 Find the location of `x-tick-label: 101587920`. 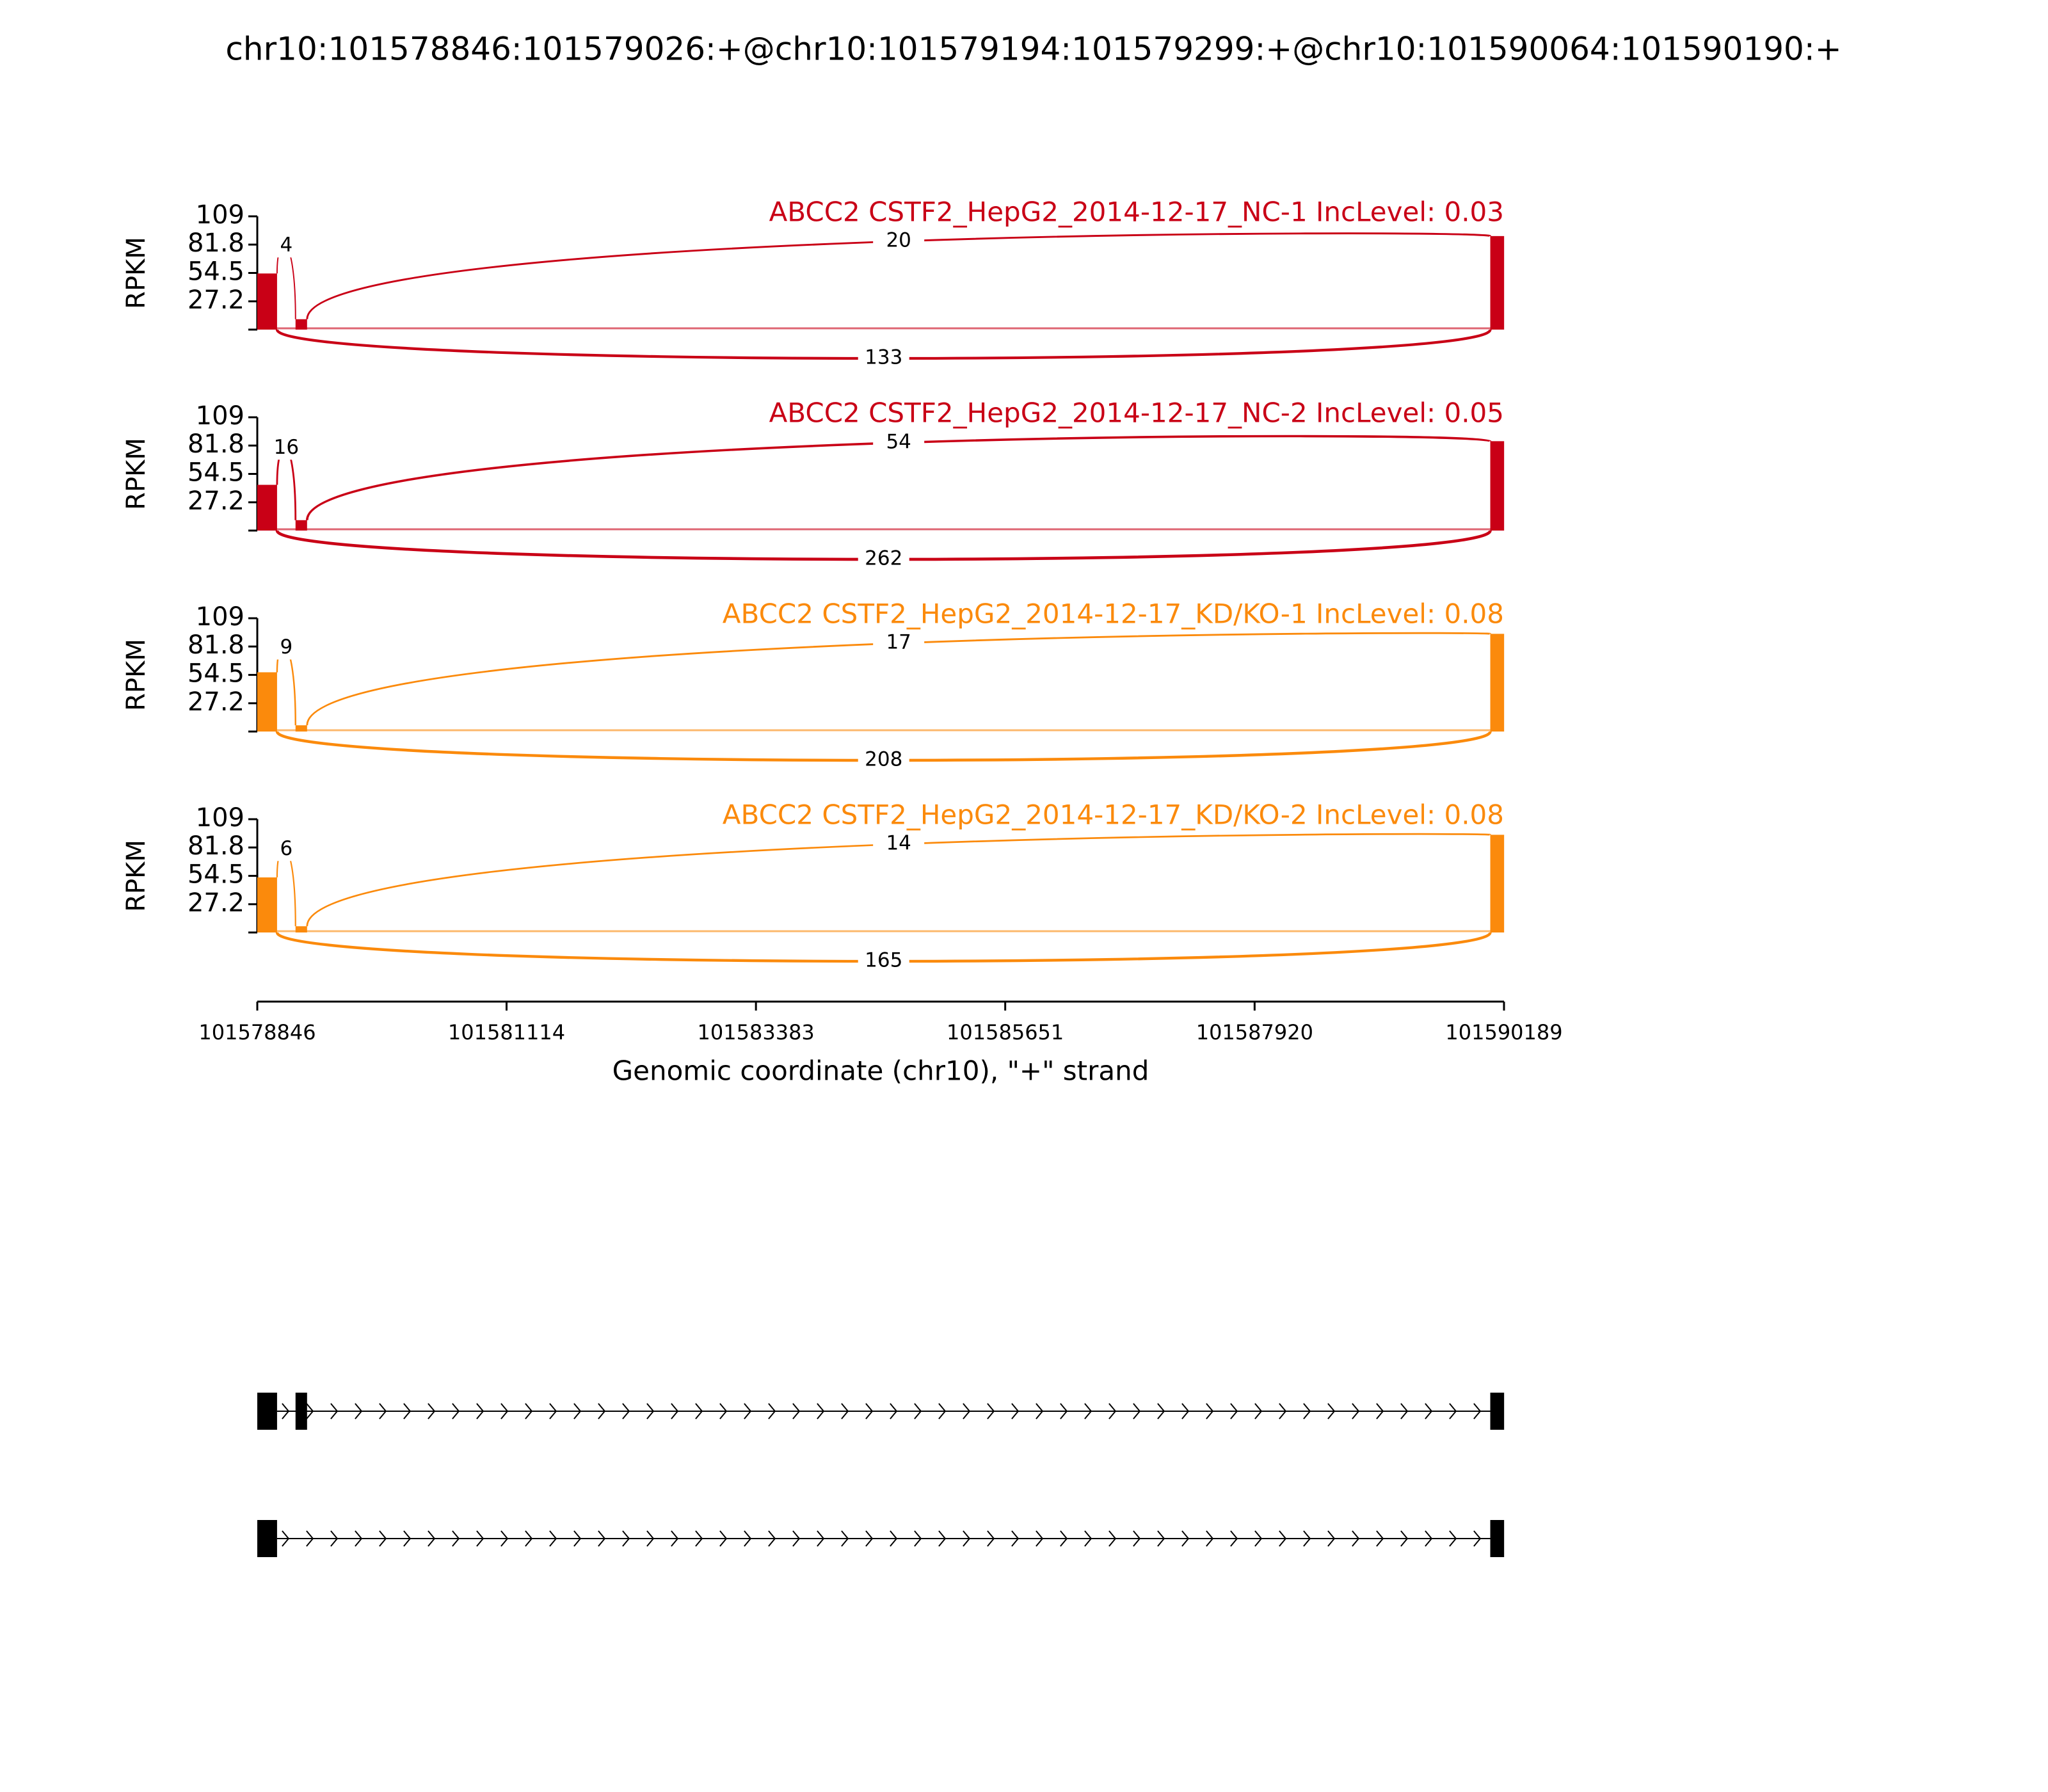

x-tick-label: 101587920 is located at coordinates (1254, 1032).